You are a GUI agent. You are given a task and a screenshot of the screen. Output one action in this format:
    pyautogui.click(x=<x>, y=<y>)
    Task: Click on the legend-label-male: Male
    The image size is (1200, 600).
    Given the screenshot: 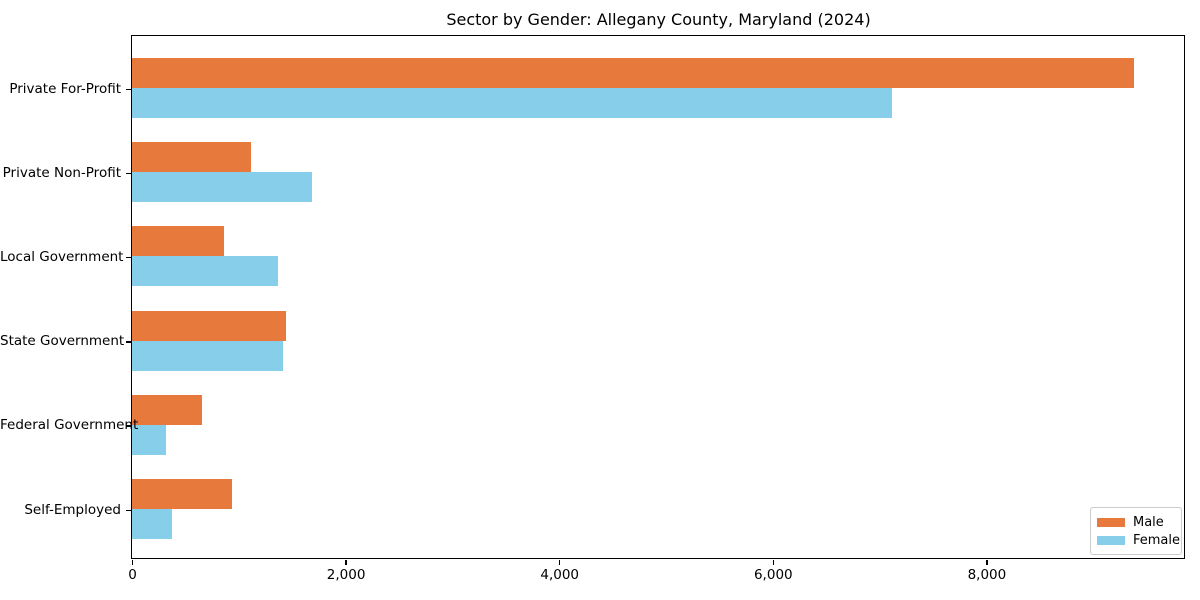 What is the action you would take?
    pyautogui.click(x=1148, y=522)
    